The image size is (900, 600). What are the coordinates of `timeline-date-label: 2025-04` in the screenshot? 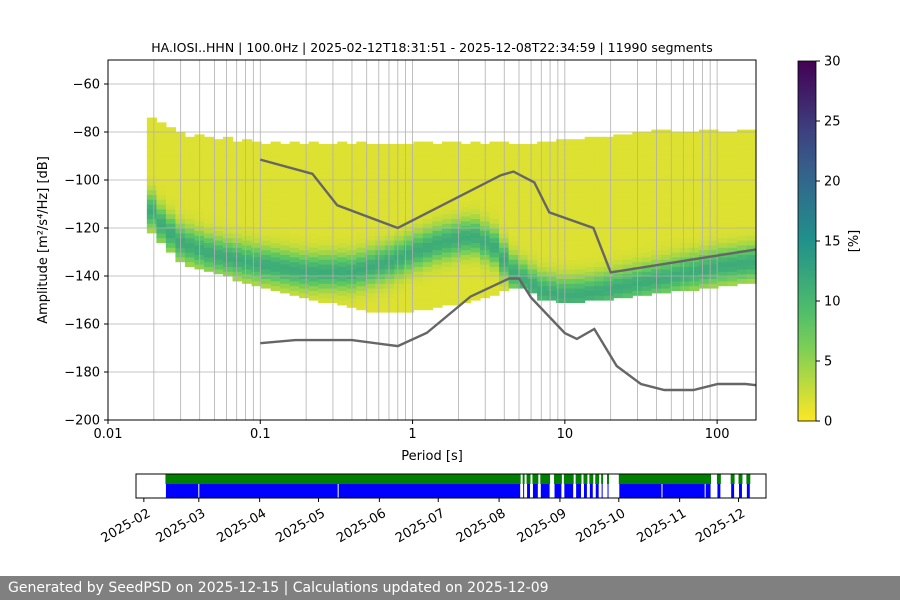 It's located at (241, 526).